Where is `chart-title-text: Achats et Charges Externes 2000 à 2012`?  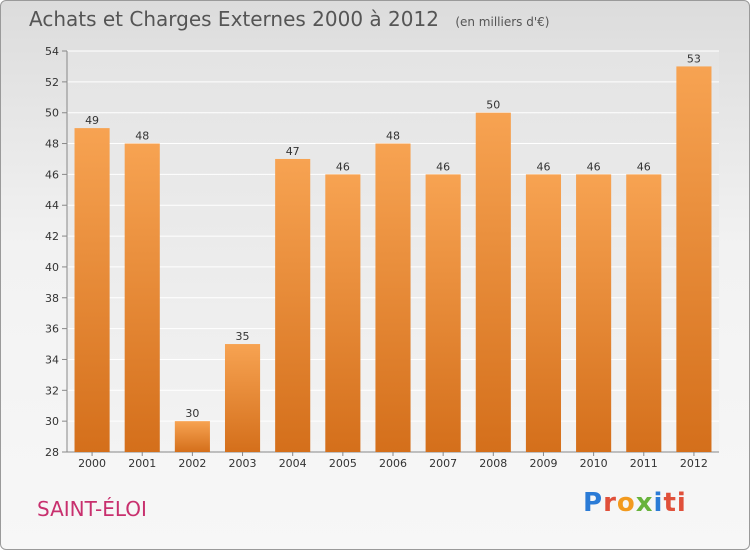 chart-title-text: Achats et Charges Externes 2000 à 2012 is located at coordinates (234, 19).